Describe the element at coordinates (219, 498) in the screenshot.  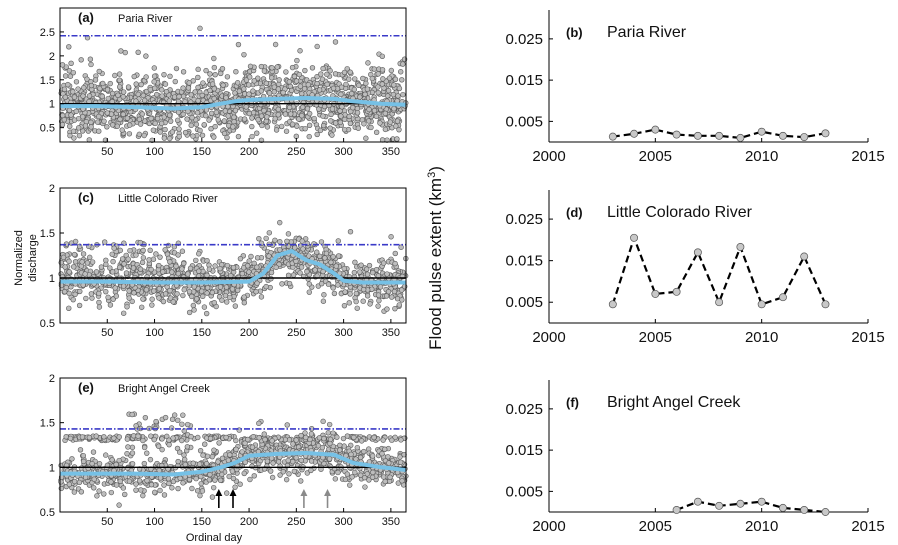
I see `arrow-marker` at that location.